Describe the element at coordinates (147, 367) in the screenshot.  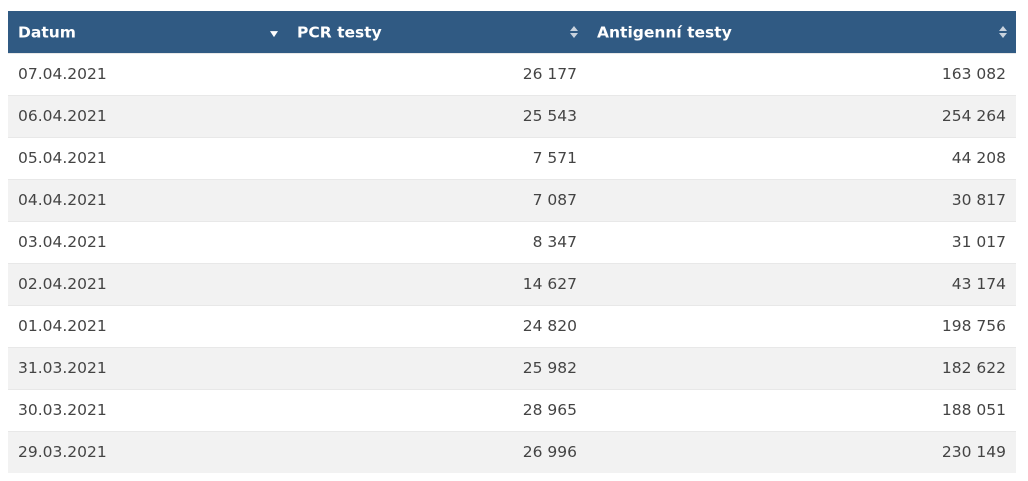
I see `cell-datum: 31.03.2021` at that location.